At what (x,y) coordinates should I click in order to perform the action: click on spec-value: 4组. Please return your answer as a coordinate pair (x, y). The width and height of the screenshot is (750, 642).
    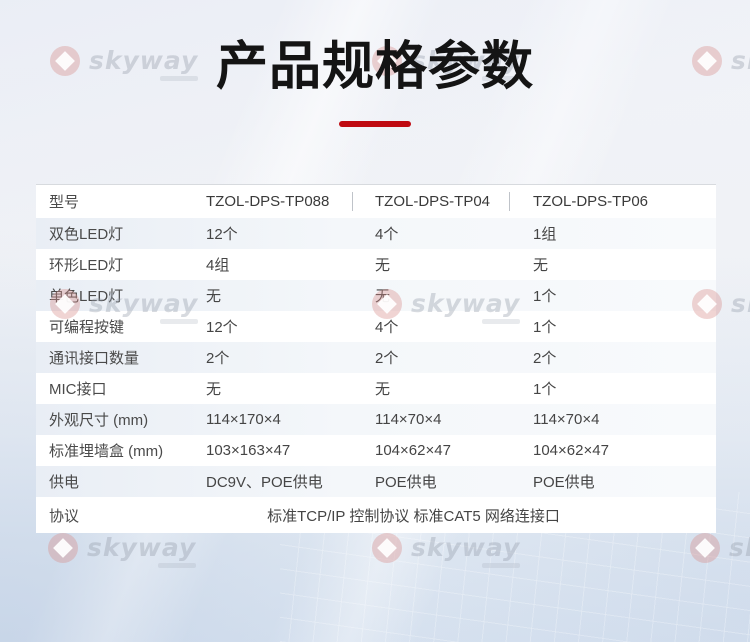
    Looking at the image, I should click on (218, 265).